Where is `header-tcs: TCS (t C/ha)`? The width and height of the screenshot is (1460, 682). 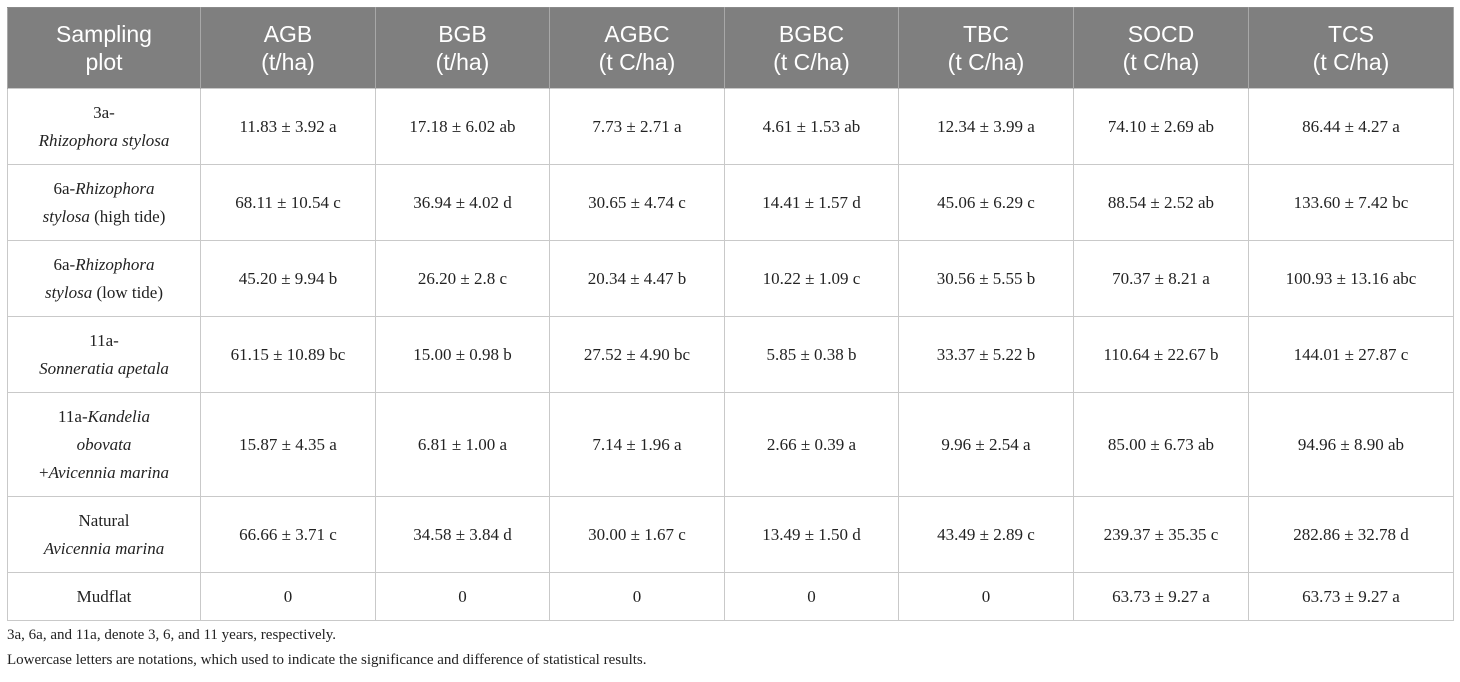 header-tcs: TCS (t C/ha) is located at coordinates (1351, 48).